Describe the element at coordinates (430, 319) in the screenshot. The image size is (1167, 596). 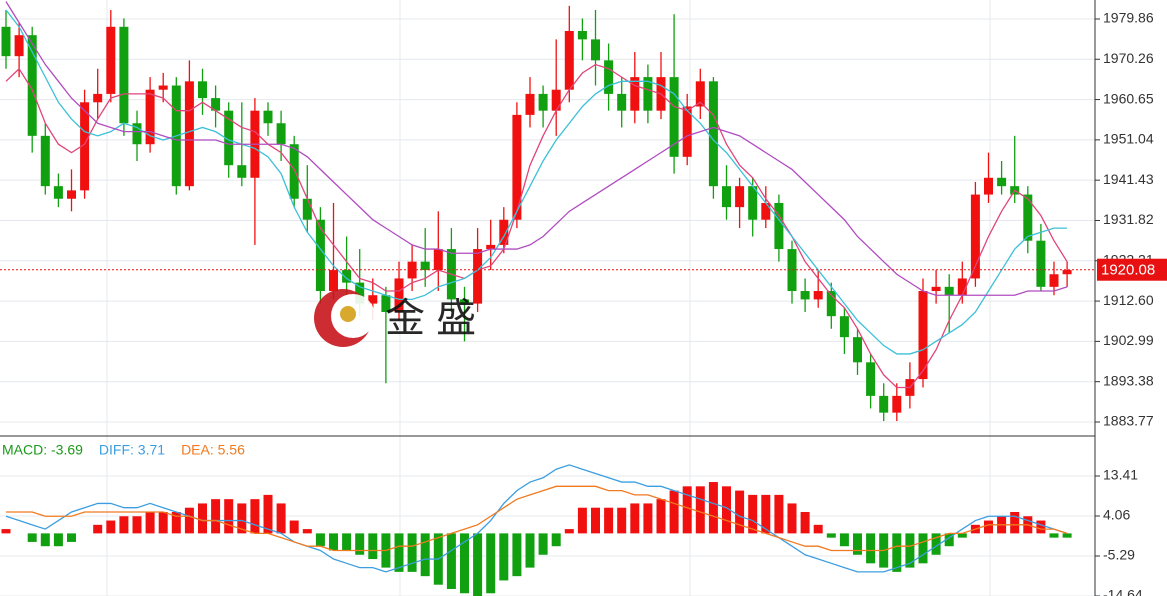
I see `watermark: 金 盛` at that location.